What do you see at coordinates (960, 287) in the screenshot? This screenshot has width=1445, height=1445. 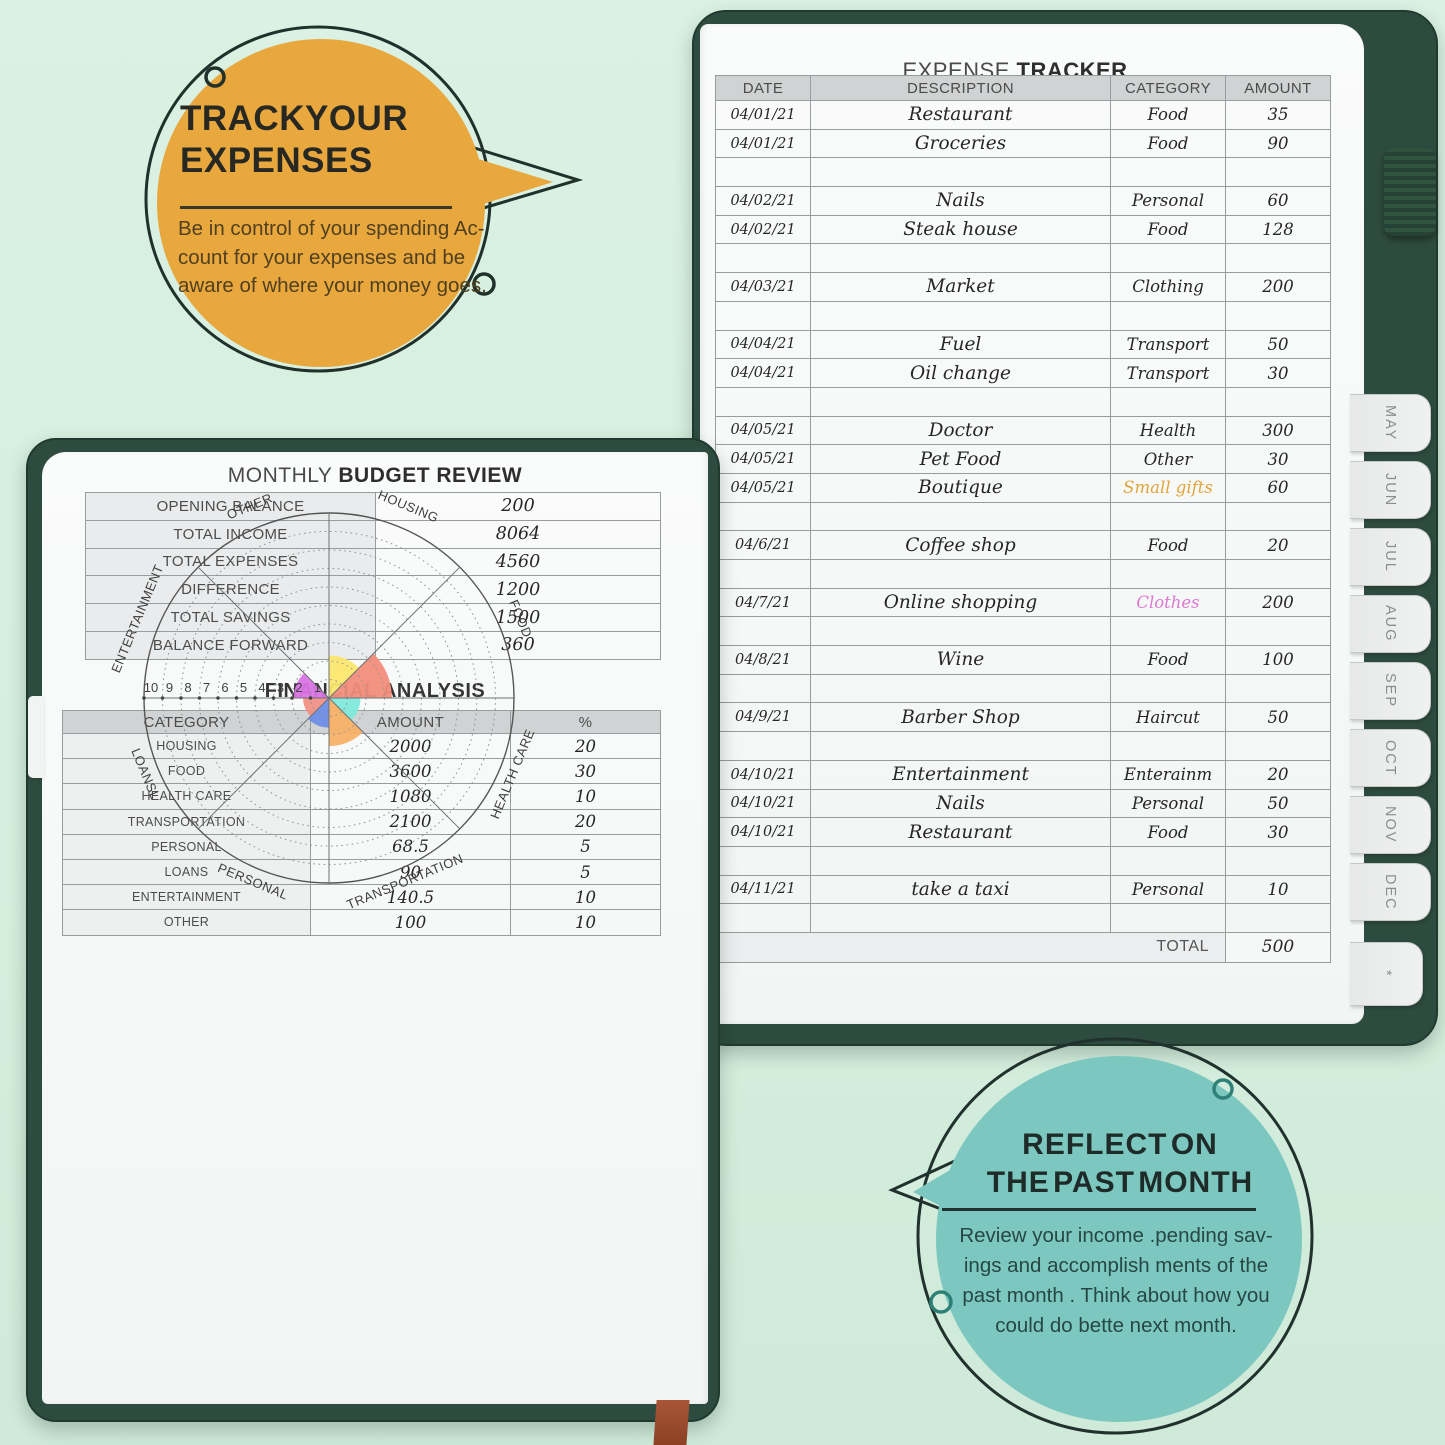 I see `table-cell: Market` at bounding box center [960, 287].